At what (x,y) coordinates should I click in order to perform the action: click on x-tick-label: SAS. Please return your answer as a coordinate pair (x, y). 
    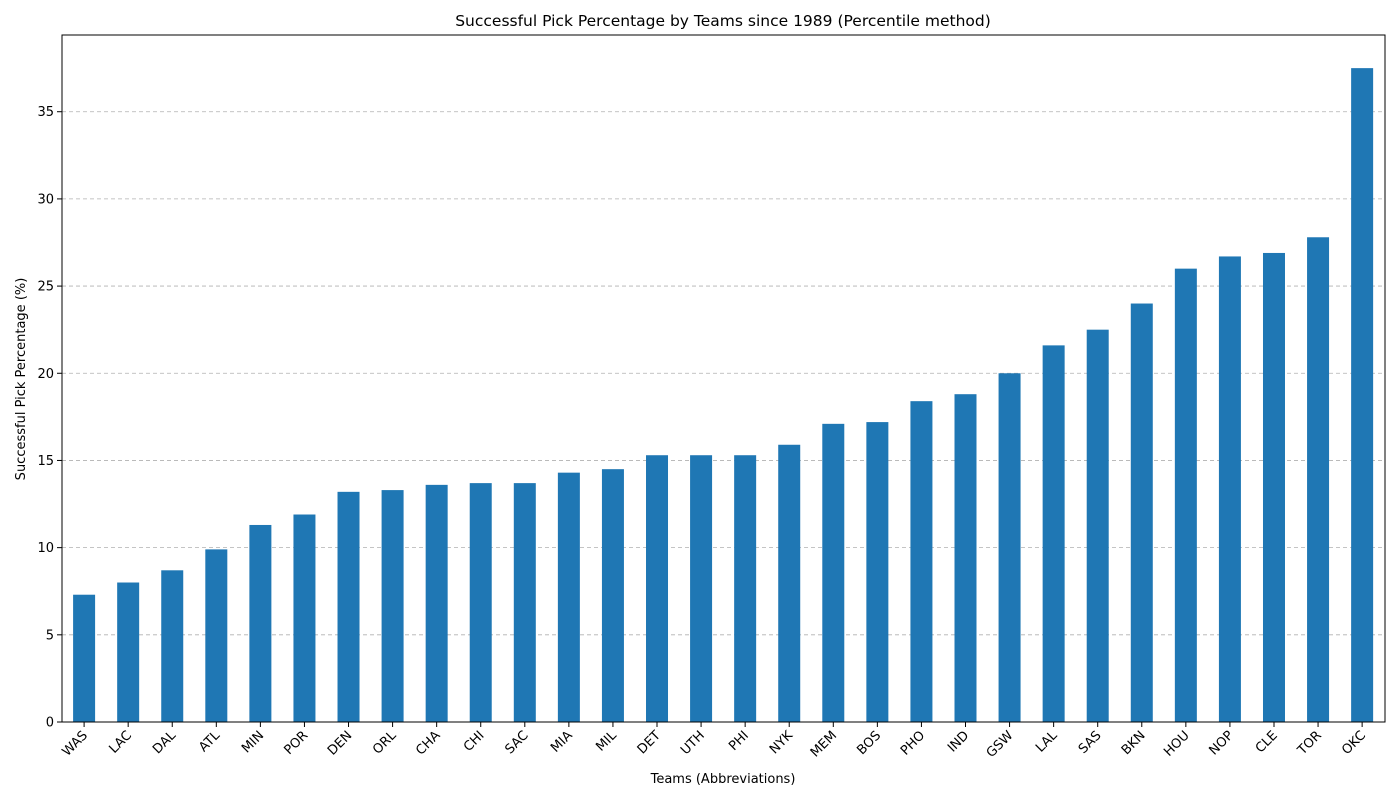
    Looking at the image, I should click on (1090, 742).